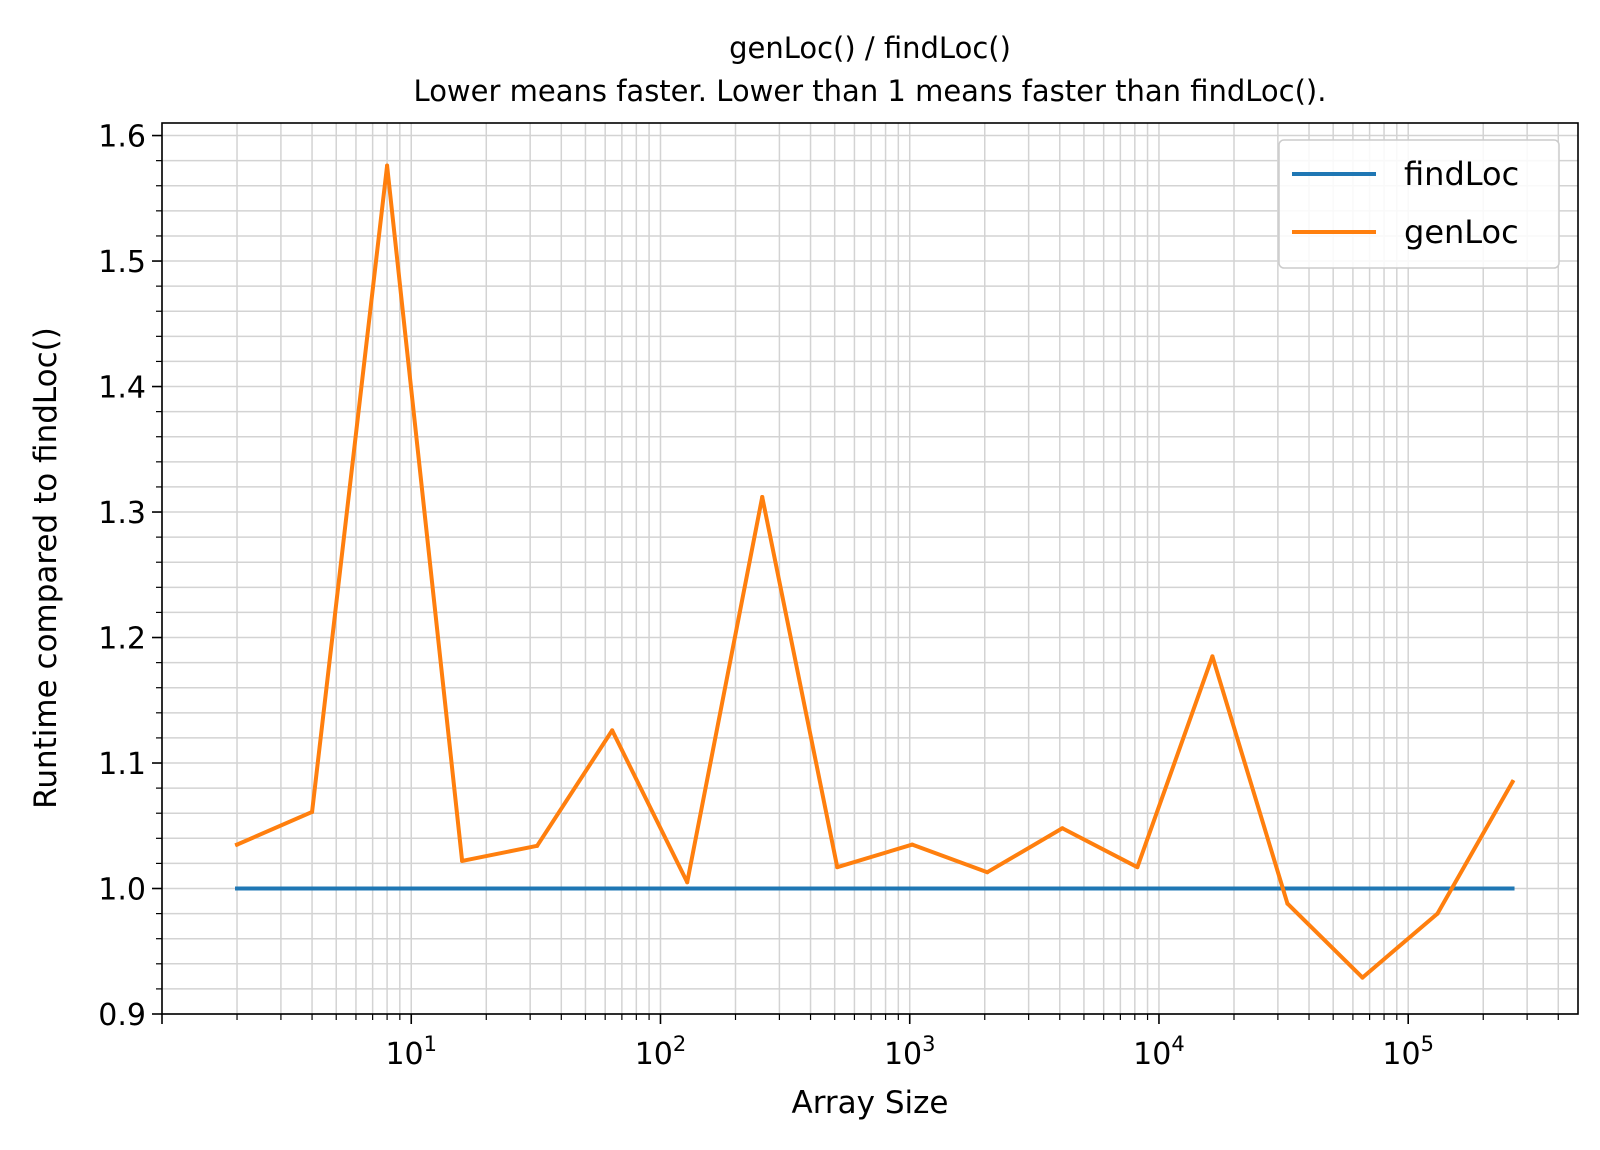  What do you see at coordinates (122, 890) in the screenshot?
I see `y-tick-label: 1.0` at bounding box center [122, 890].